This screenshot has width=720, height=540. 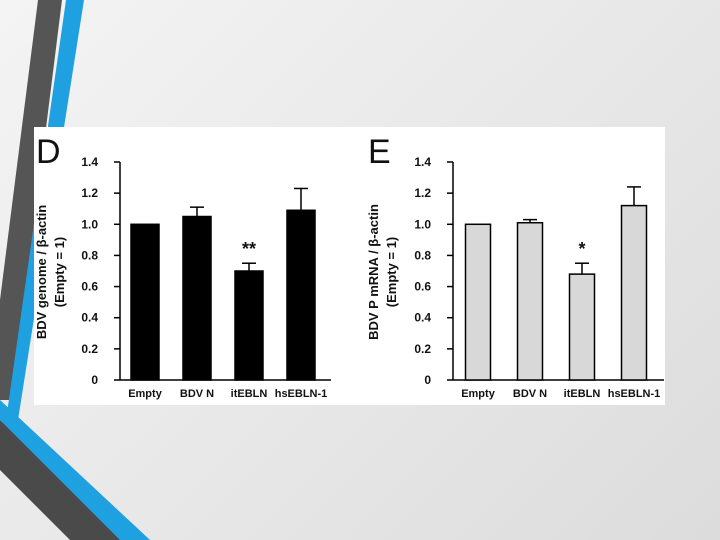 I want to click on deco-stripe-gray, so click(x=31, y=200).